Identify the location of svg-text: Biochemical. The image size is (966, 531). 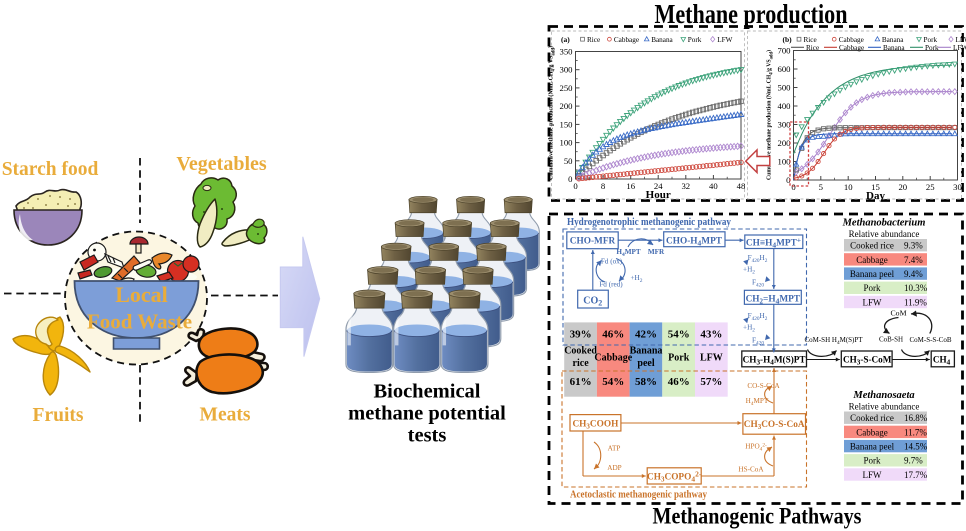
(426, 392).